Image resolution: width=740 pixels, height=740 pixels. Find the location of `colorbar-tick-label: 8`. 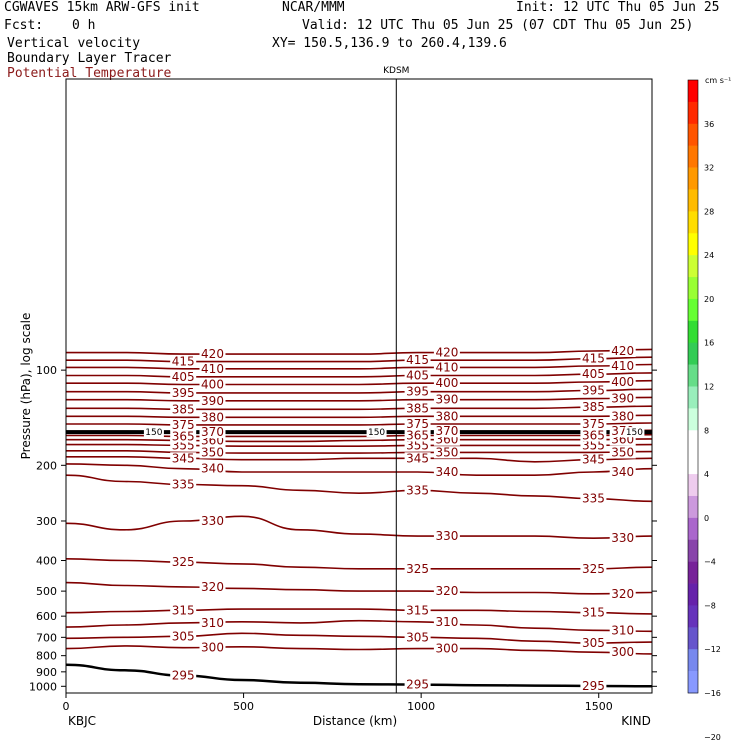

colorbar-tick-label: 8 is located at coordinates (706, 430).